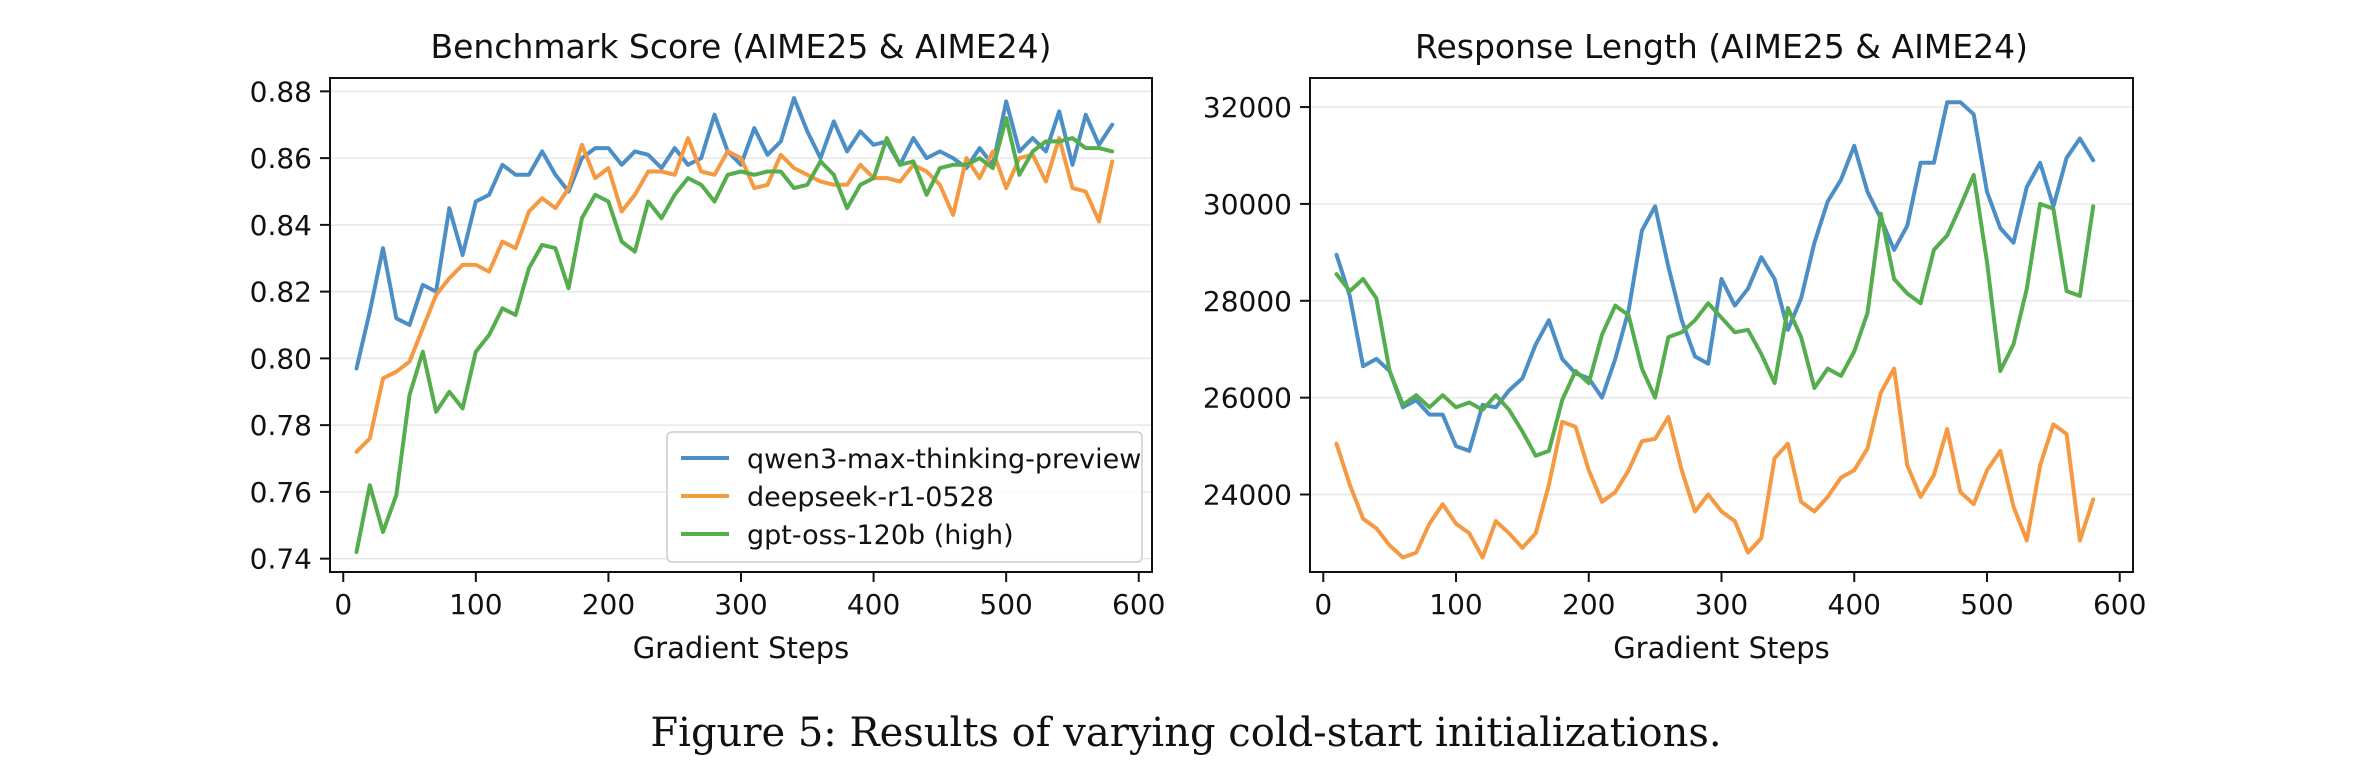  I want to click on legend-label-1: qwen3-max-thinking-preview, so click(944, 459).